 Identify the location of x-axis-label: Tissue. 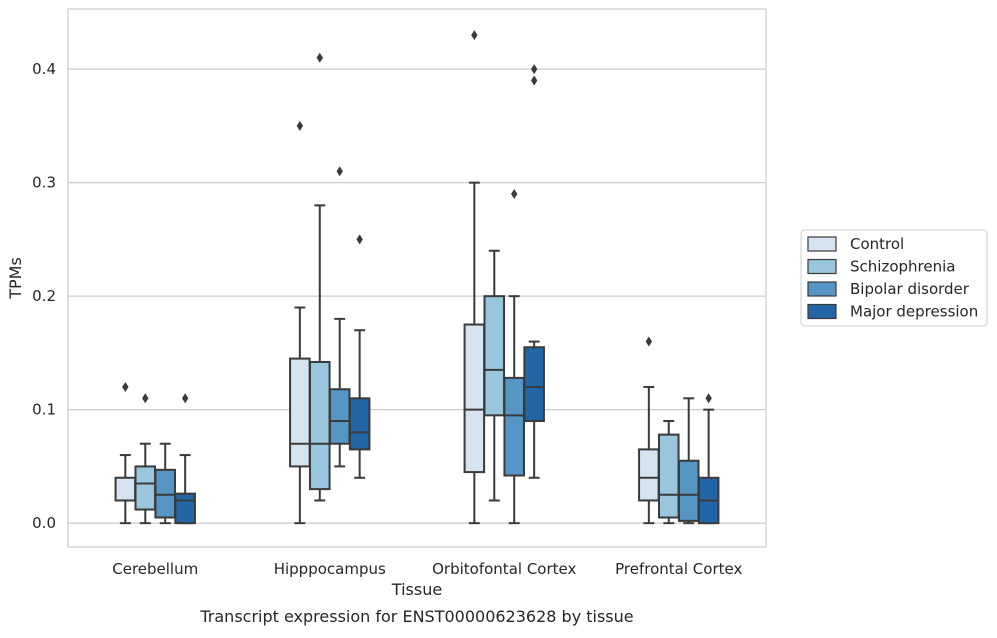
(416, 589).